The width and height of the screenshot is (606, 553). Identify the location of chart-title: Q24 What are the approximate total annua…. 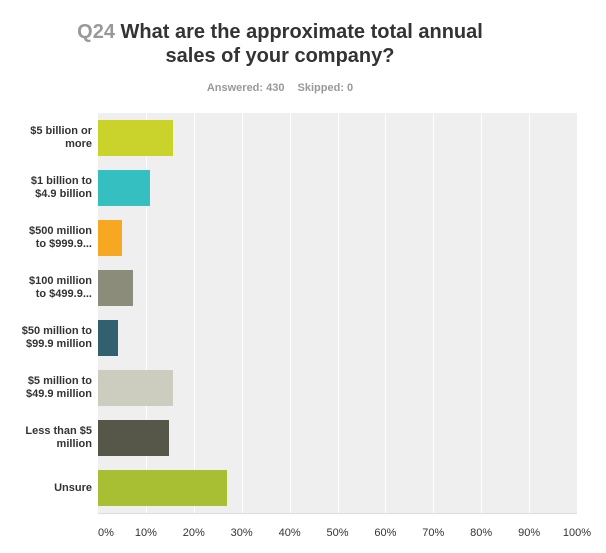
(280, 44).